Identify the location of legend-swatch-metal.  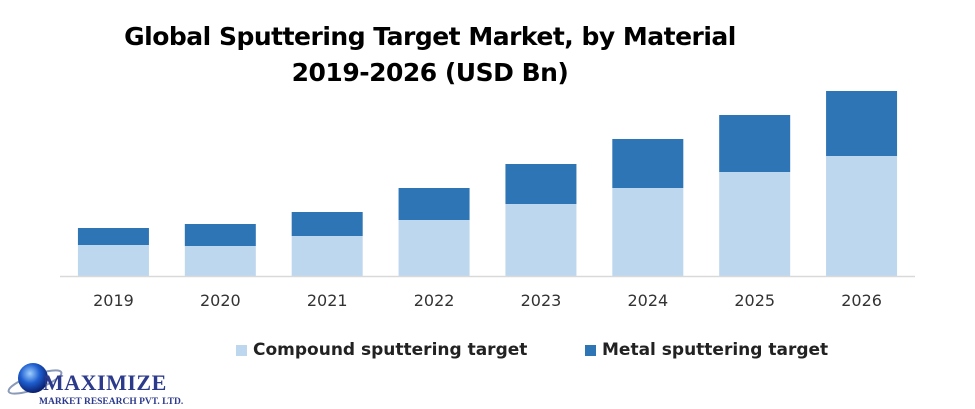
(590, 350).